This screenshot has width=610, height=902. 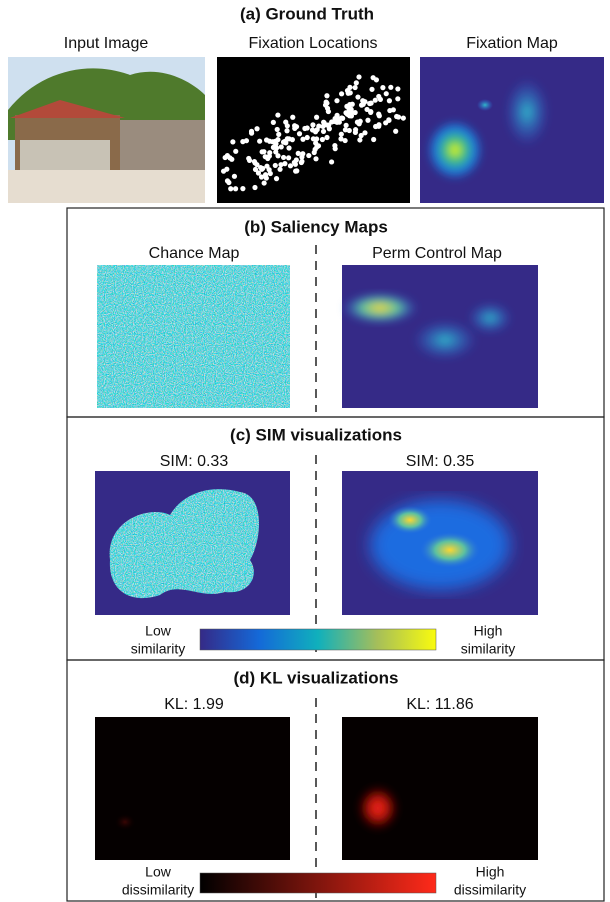 I want to click on panel-label: SIM: 0.33, so click(x=194, y=461).